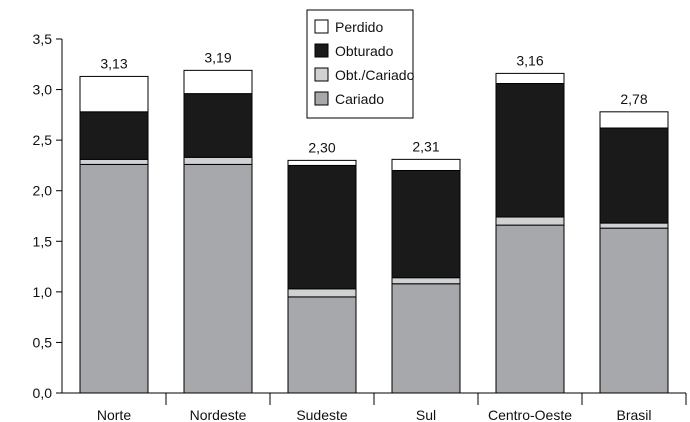 This screenshot has height=422, width=690. What do you see at coordinates (426, 414) in the screenshot?
I see `x-tick-label: Sul` at bounding box center [426, 414].